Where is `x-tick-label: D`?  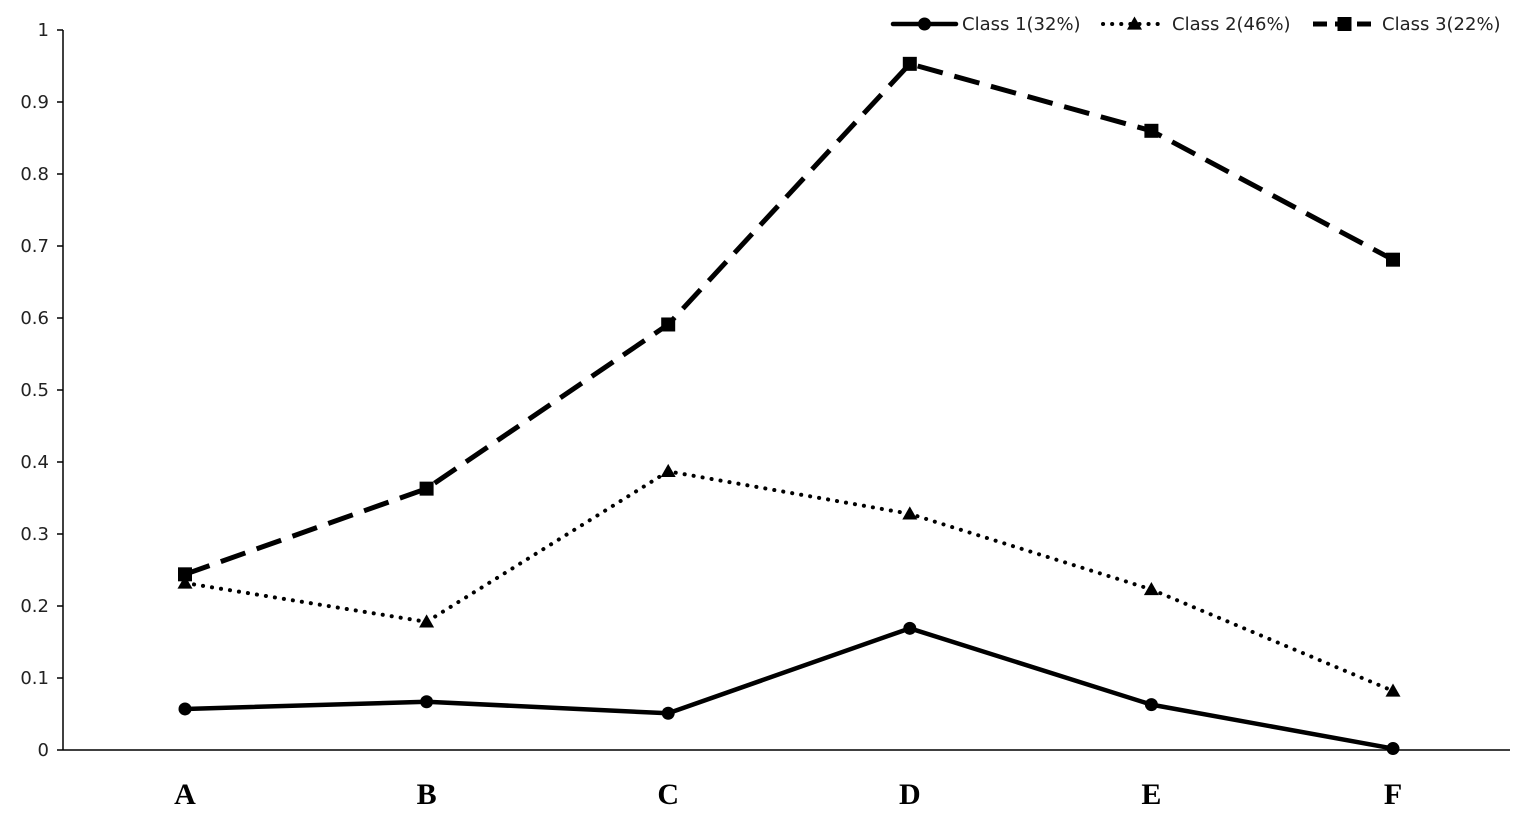 x-tick-label: D is located at coordinates (910, 794).